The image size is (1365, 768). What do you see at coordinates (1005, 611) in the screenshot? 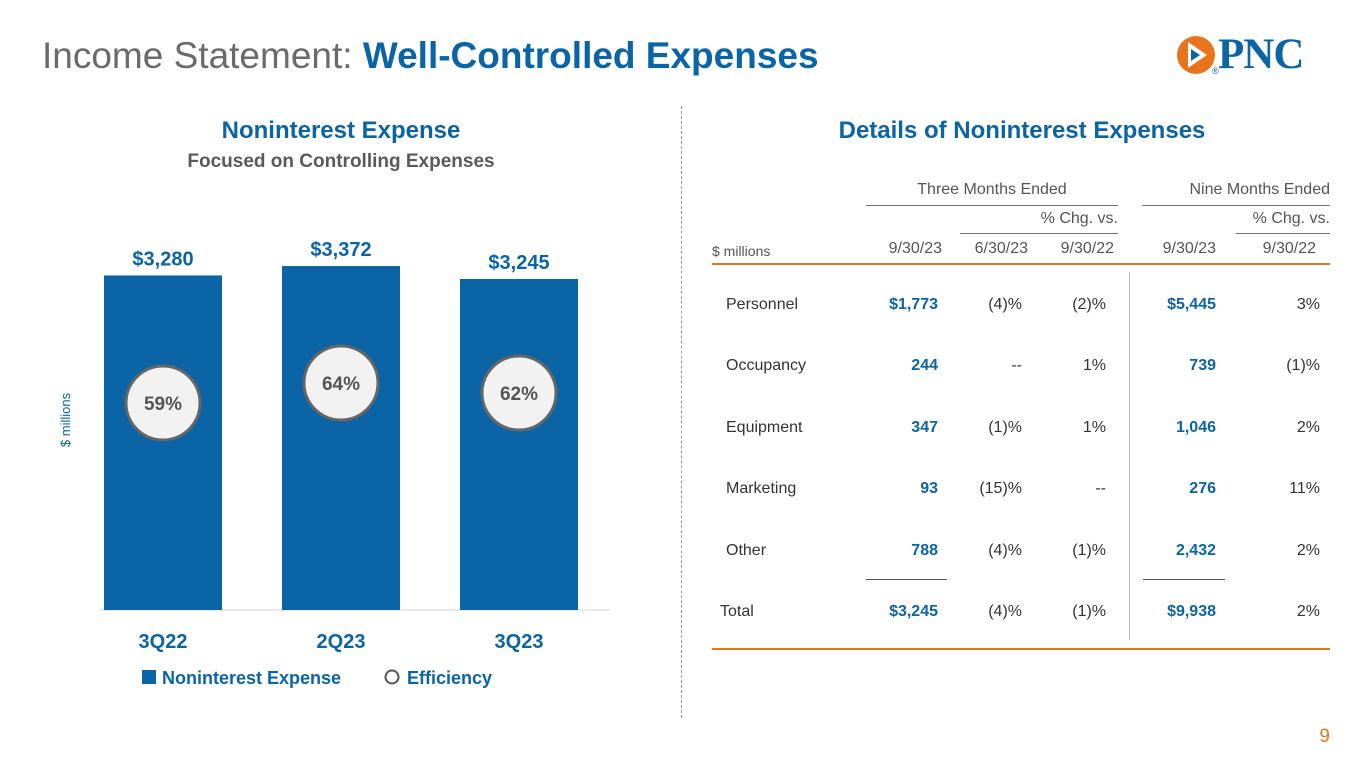
I see `total-cell-vs-q2: (4)%` at bounding box center [1005, 611].